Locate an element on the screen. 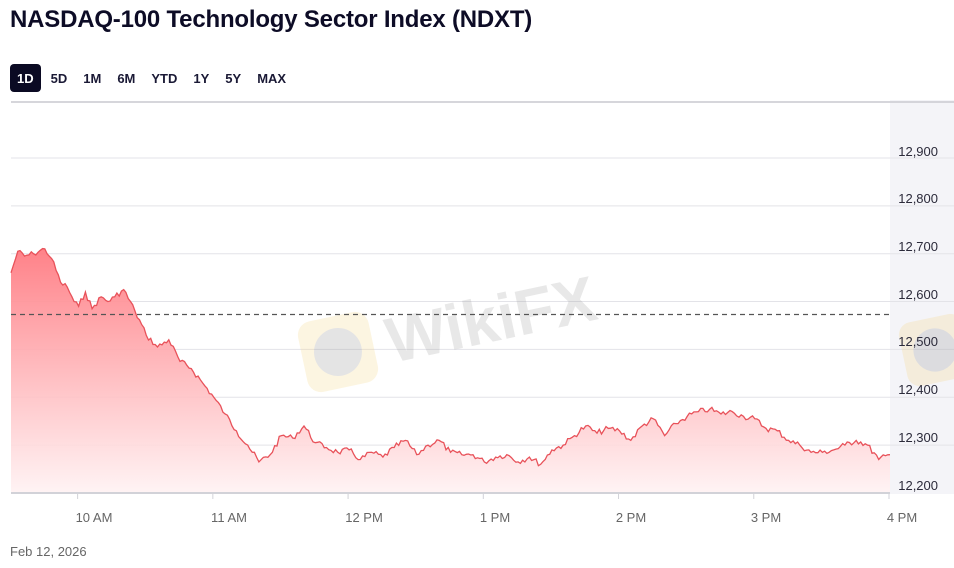 The image size is (954, 568). y-tick-label: 12,700 is located at coordinates (918, 246).